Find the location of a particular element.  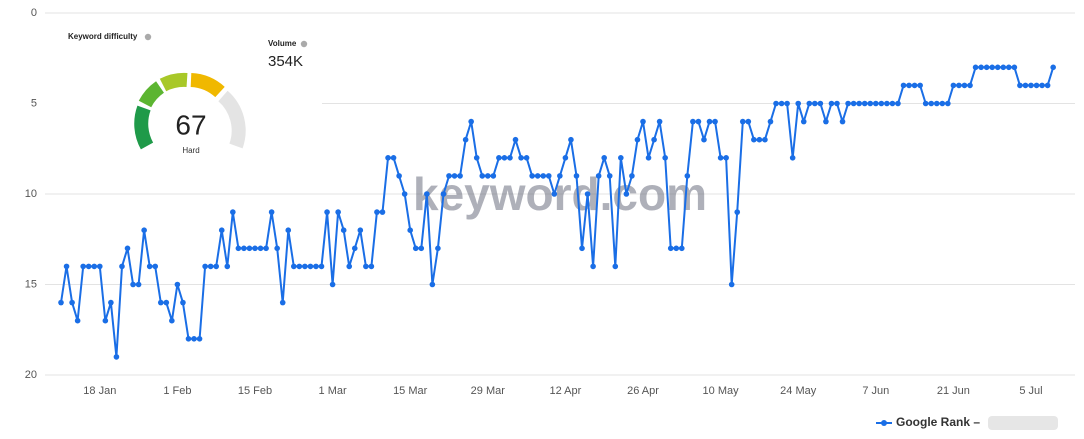

x-tick-label: 15 Feb is located at coordinates (255, 391).